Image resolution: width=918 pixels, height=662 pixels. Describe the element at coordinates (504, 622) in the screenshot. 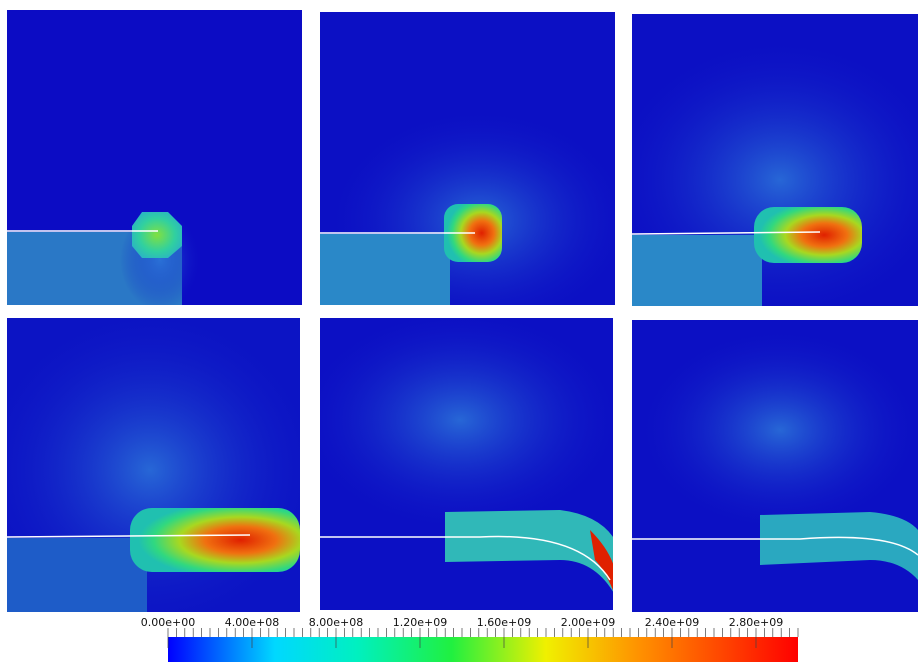

I see `colorbar-label: 1.60e+09` at that location.